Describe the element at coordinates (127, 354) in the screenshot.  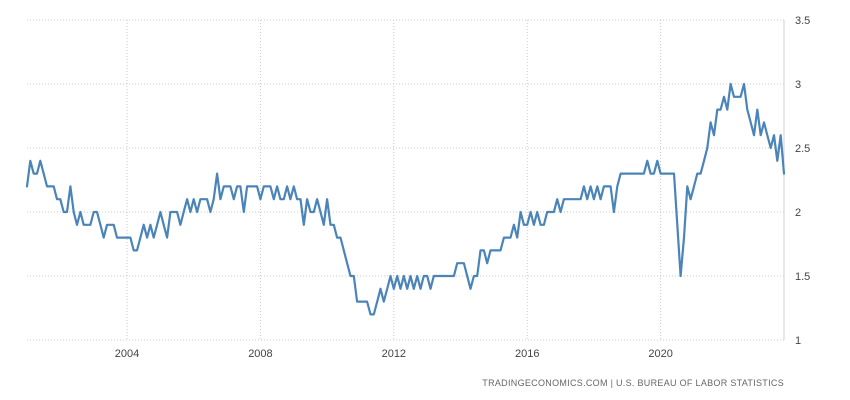
I see `x-tick-label: 2004` at that location.